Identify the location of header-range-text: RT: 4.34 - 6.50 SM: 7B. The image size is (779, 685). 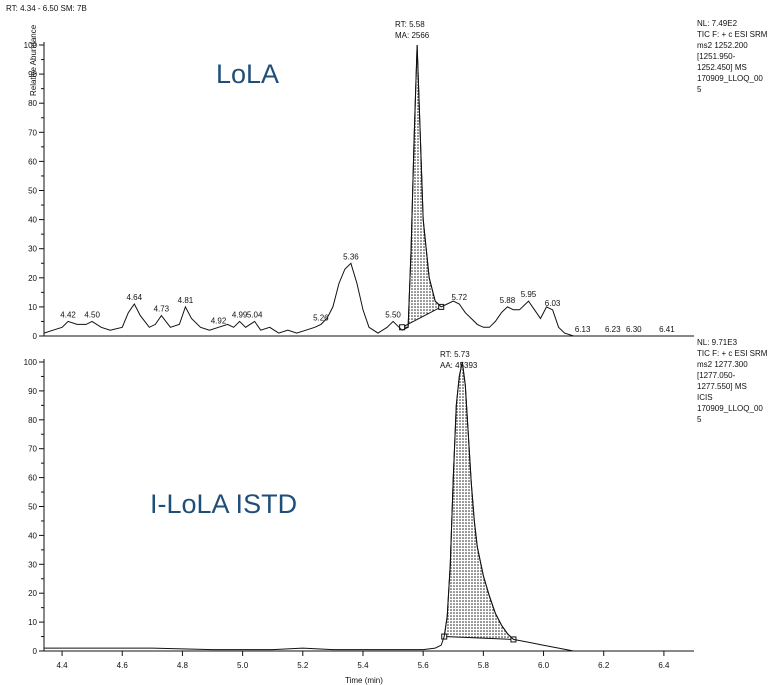
(46, 8).